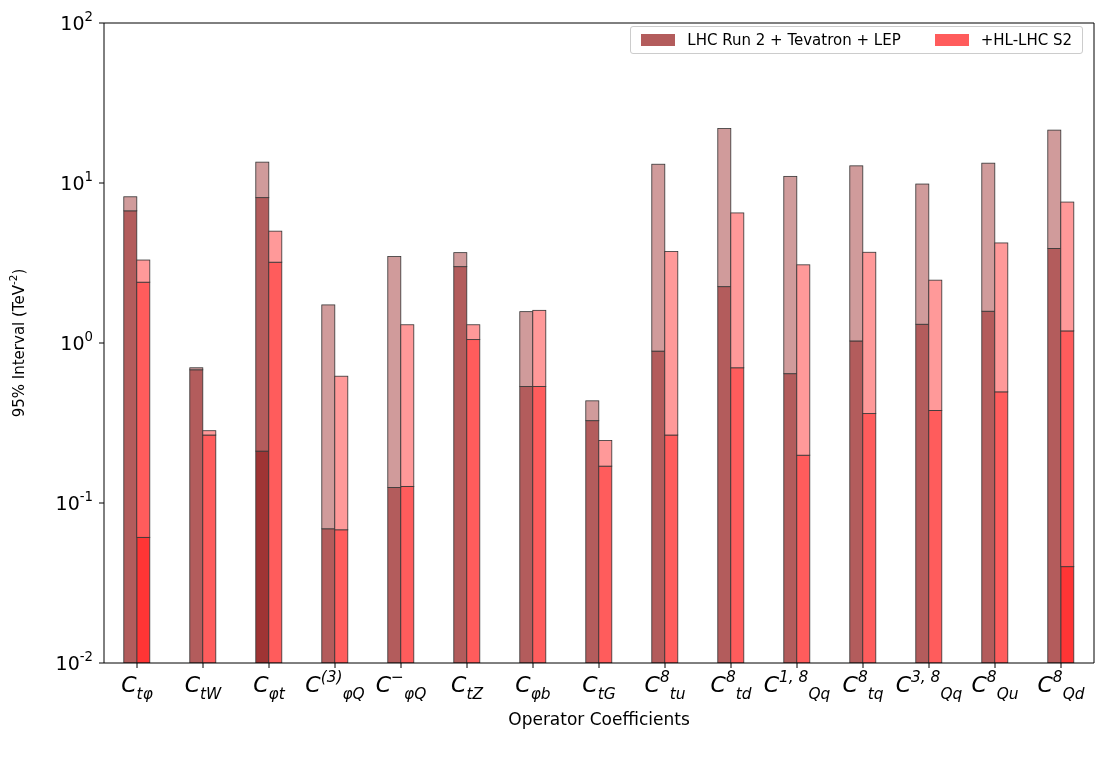  Describe the element at coordinates (74, 501) in the screenshot. I see `y-tick-label: 10$^{-1}$` at that location.